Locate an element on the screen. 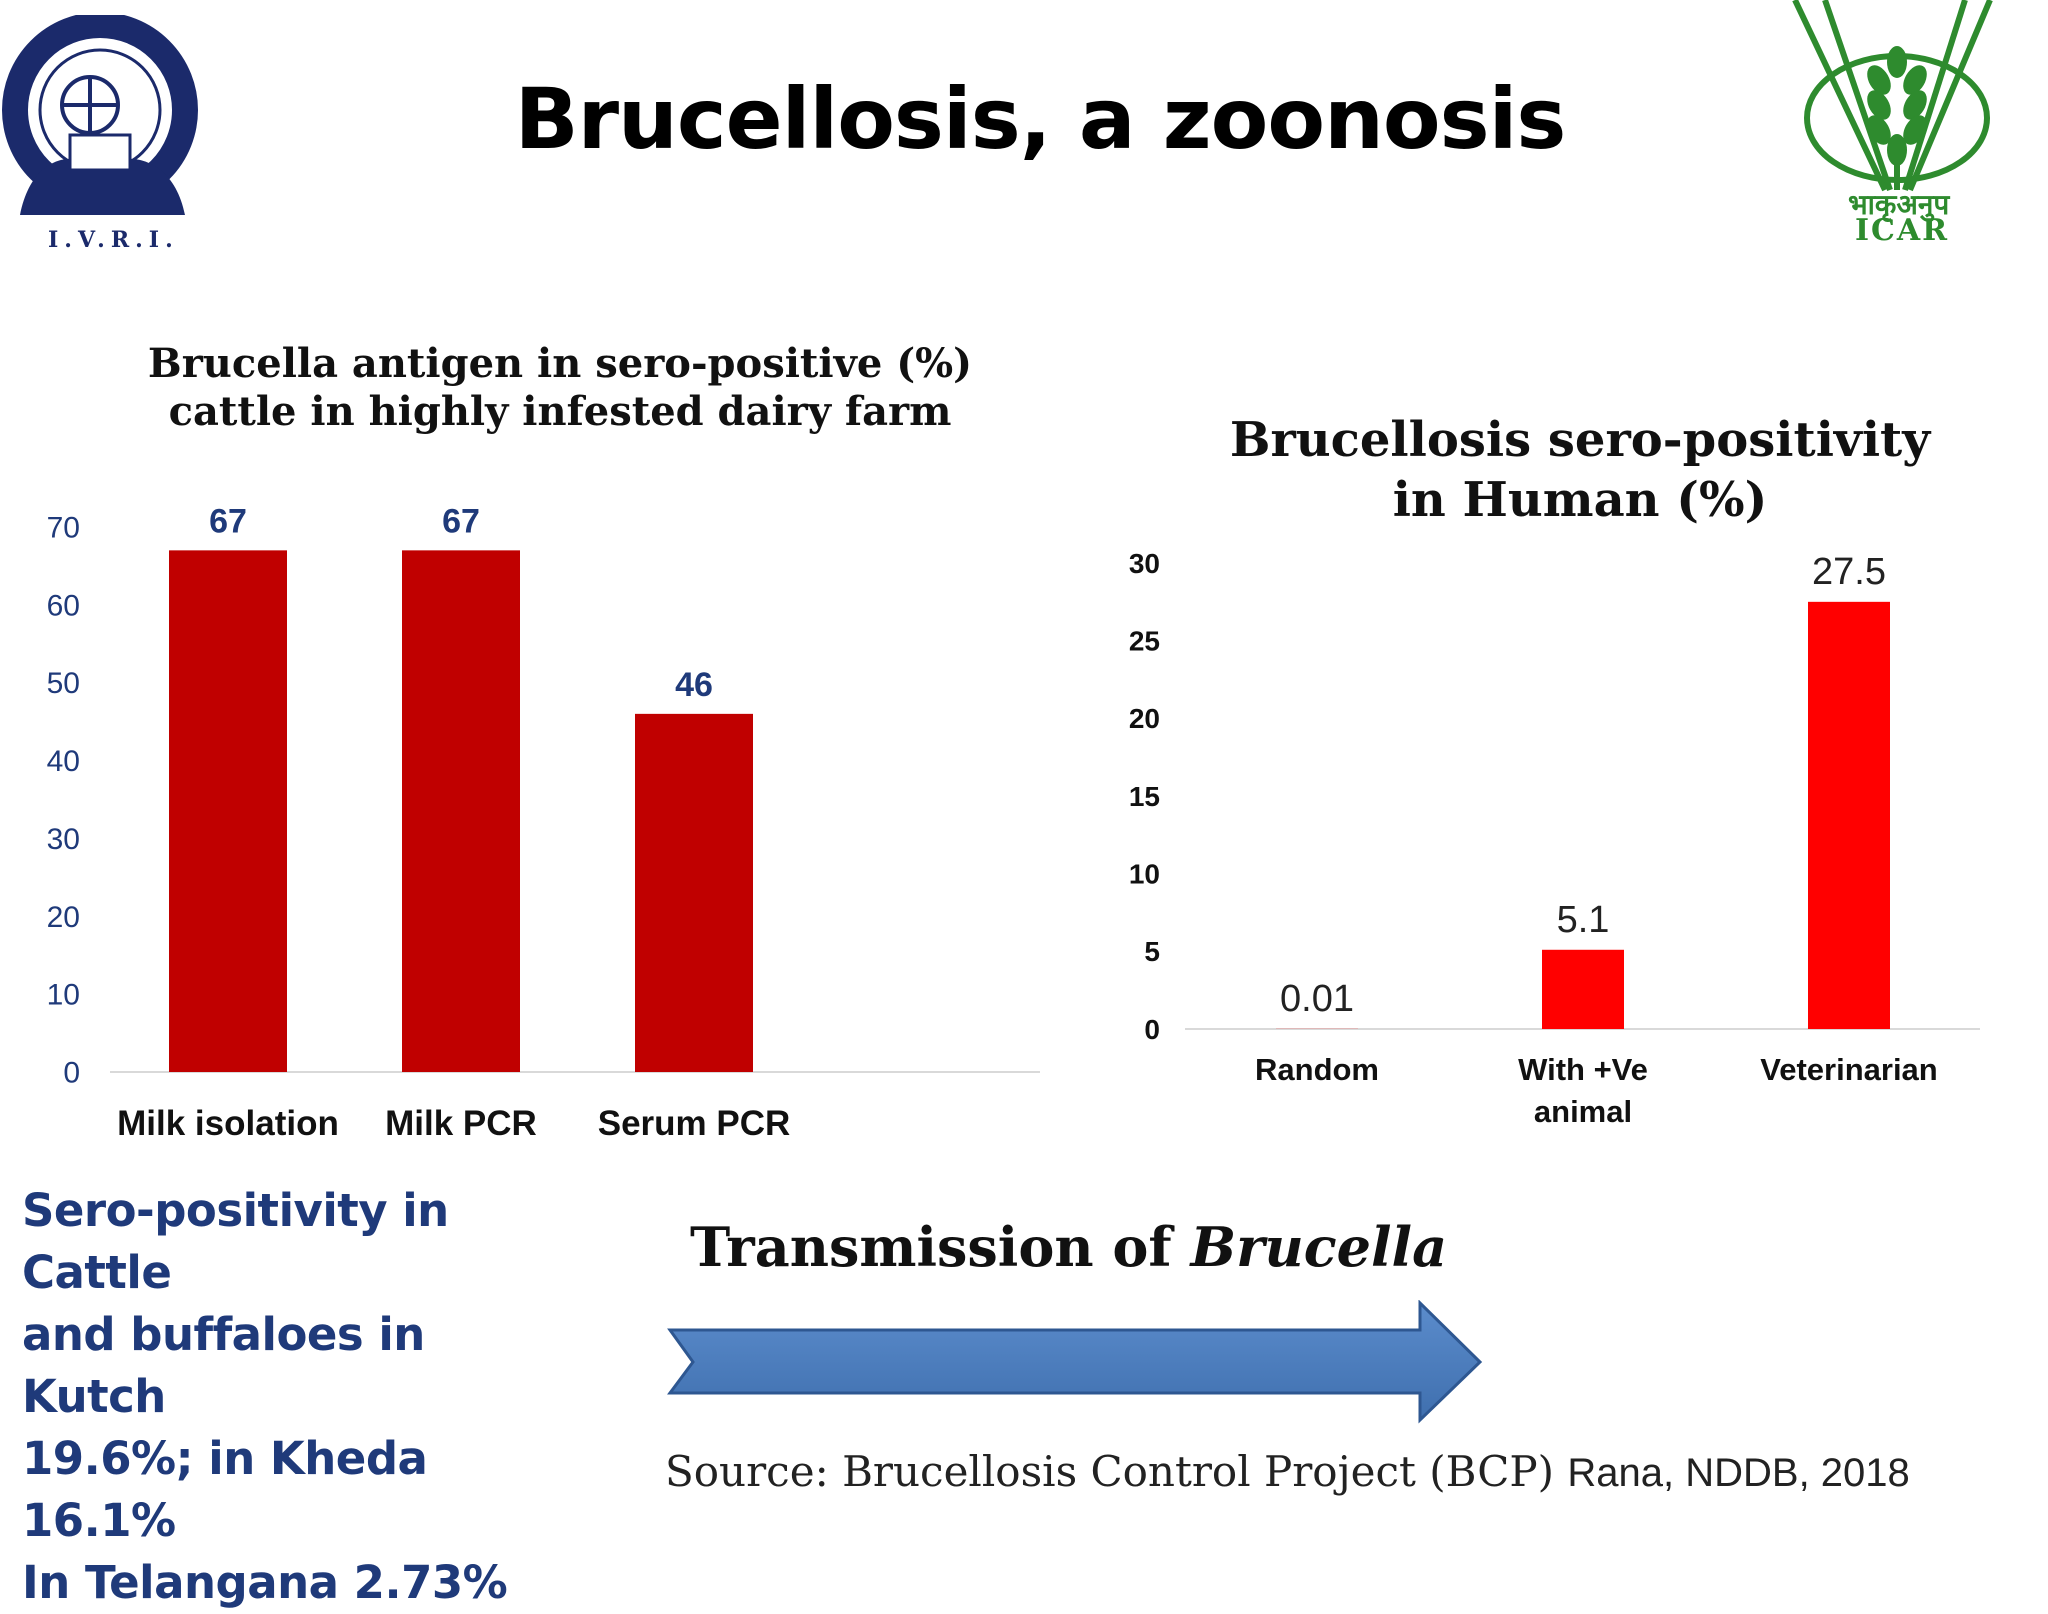 The image size is (2048, 1614). chart2-y-tick: 0 is located at coordinates (1152, 1029).